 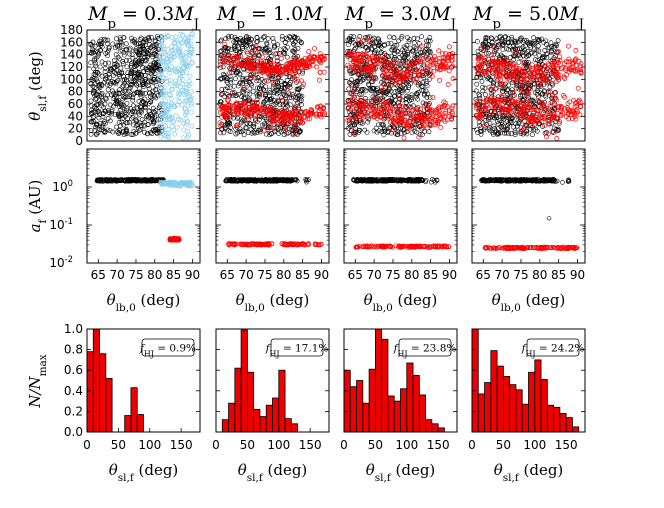 What do you see at coordinates (400, 215) in the screenshot?
I see `panel-af-scatter: 65 70 75 80 85 90` at bounding box center [400, 215].